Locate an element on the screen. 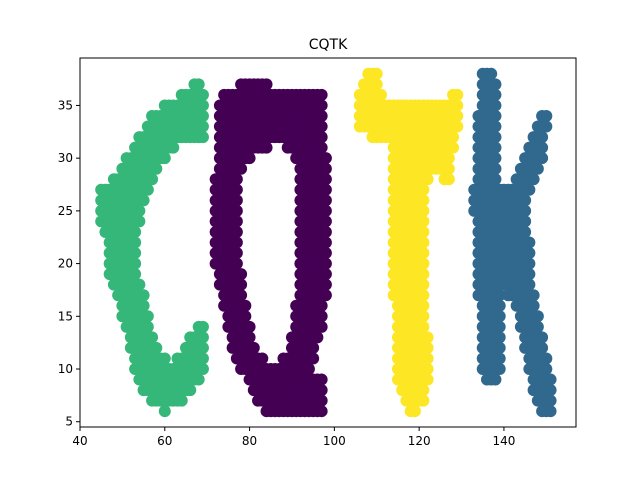 This screenshot has width=640, height=480. x-tick-label: 140 is located at coordinates (503, 441).